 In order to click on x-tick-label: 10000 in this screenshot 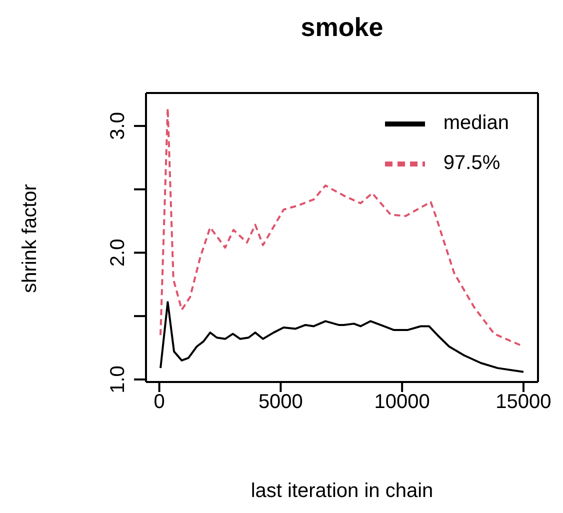, I will do `click(402, 402)`.